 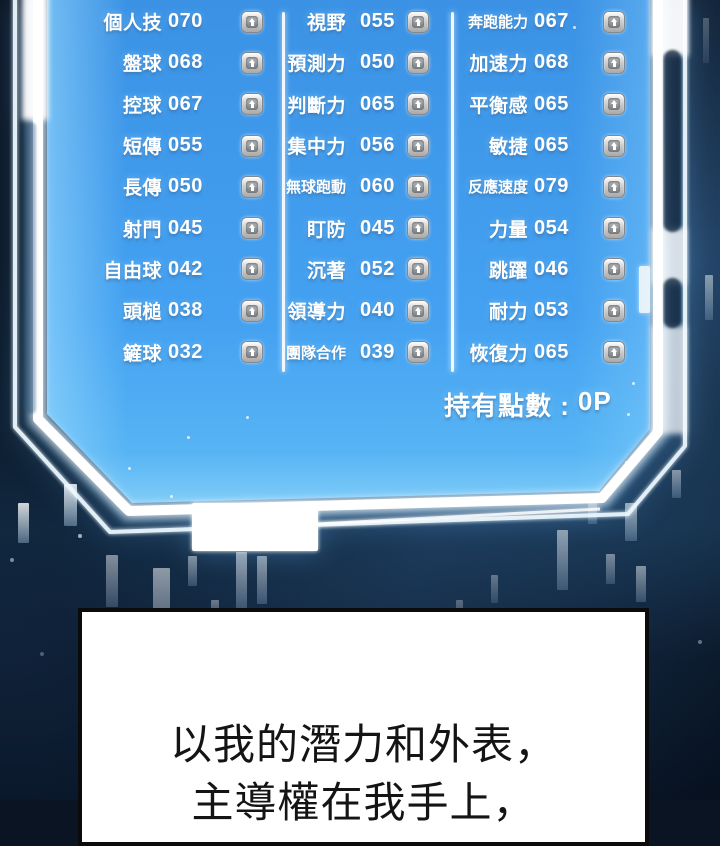 What do you see at coordinates (357, 145) in the screenshot?
I see `stat-row: 集中力 056` at bounding box center [357, 145].